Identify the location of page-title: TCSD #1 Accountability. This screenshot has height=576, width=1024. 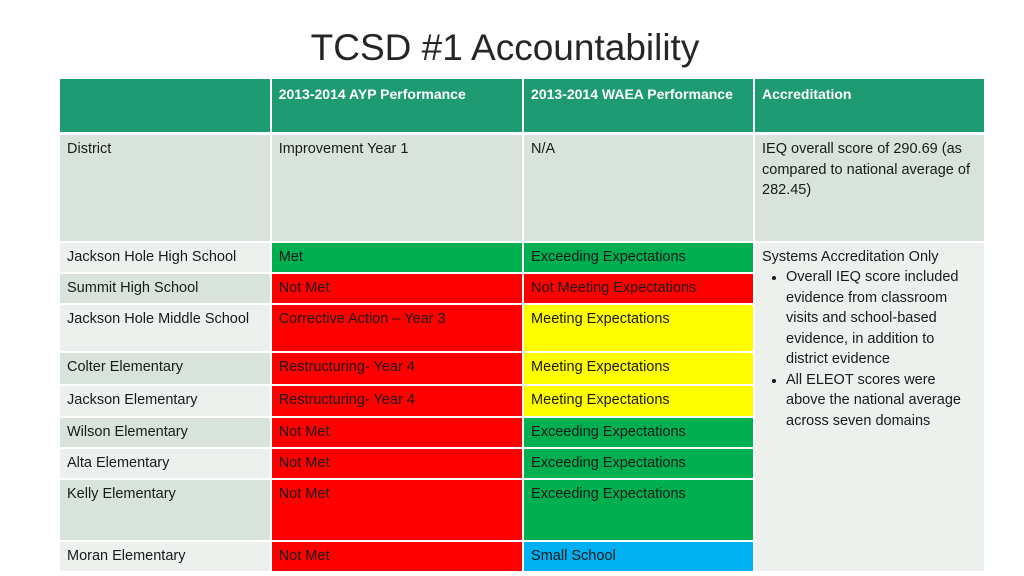
(505, 47).